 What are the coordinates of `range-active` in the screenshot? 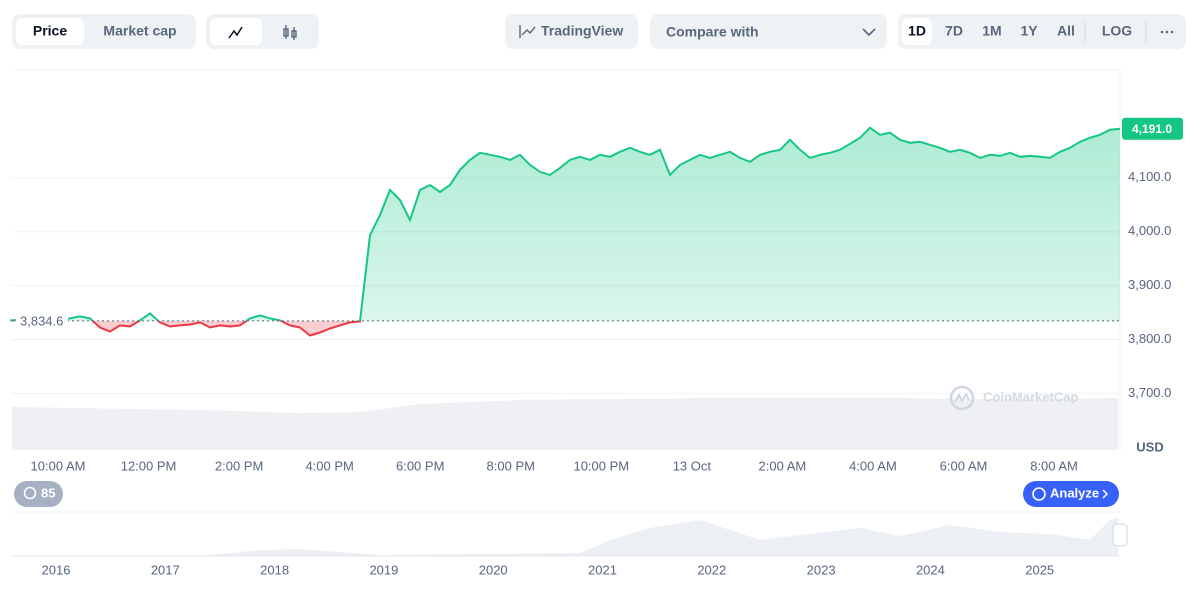 It's located at (917, 31).